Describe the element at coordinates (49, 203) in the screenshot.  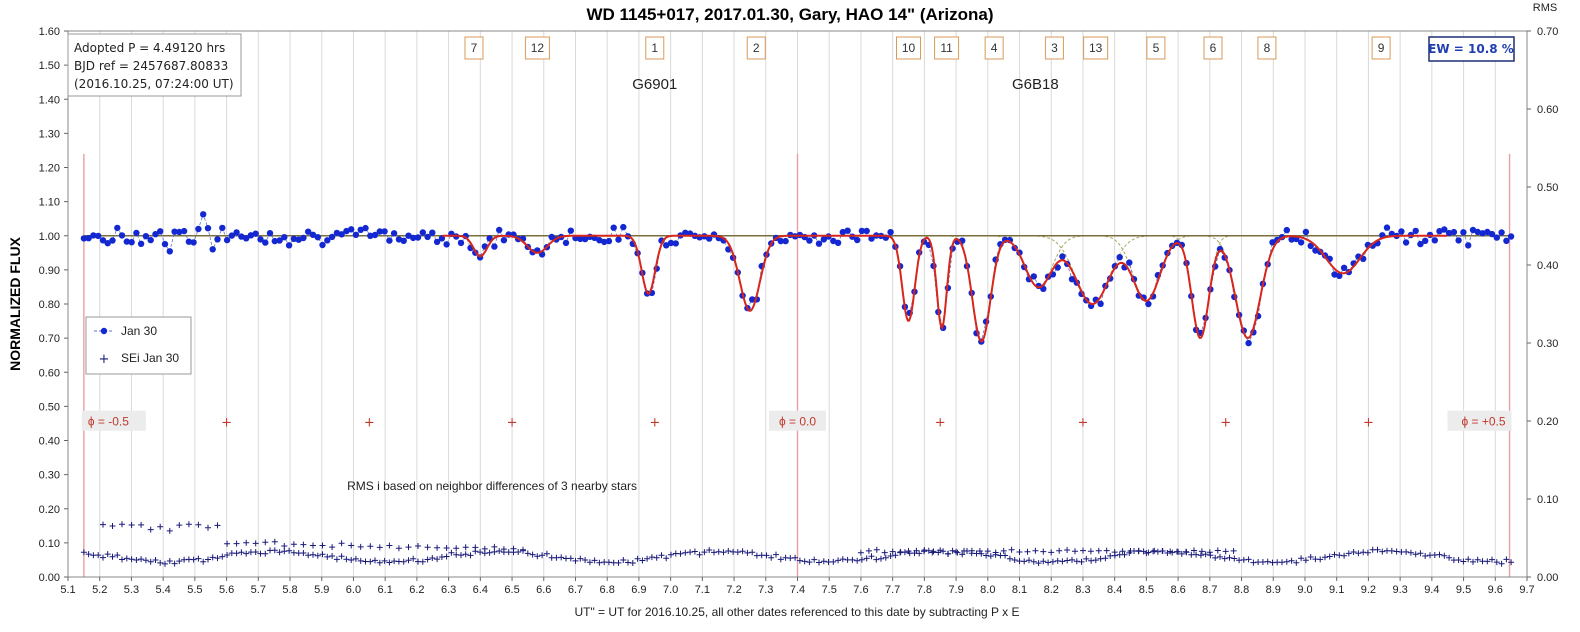
I see `y-tick-label: 1.10` at that location.